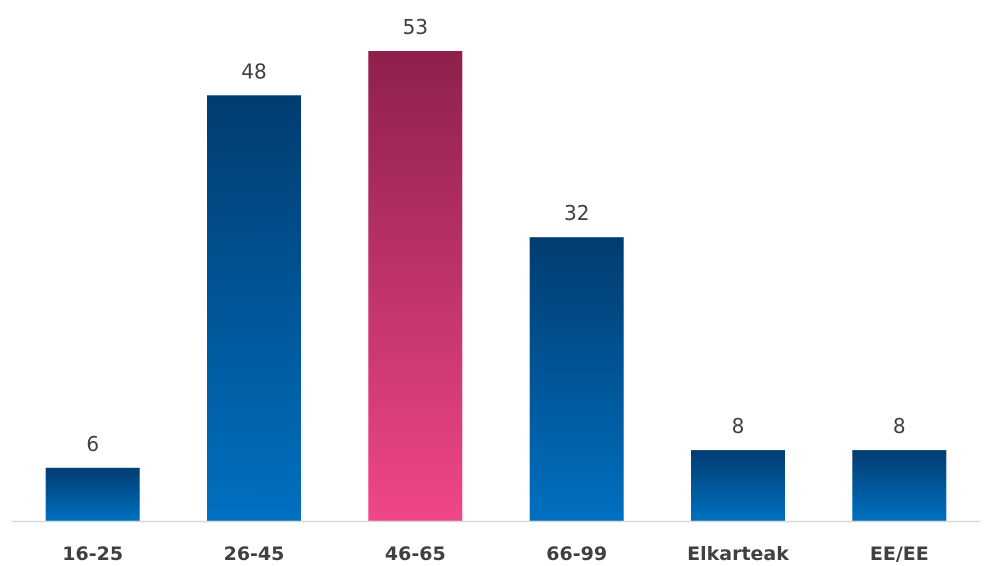 The height and width of the screenshot is (566, 992). I want to click on bar-elkarteak, so click(738, 485).